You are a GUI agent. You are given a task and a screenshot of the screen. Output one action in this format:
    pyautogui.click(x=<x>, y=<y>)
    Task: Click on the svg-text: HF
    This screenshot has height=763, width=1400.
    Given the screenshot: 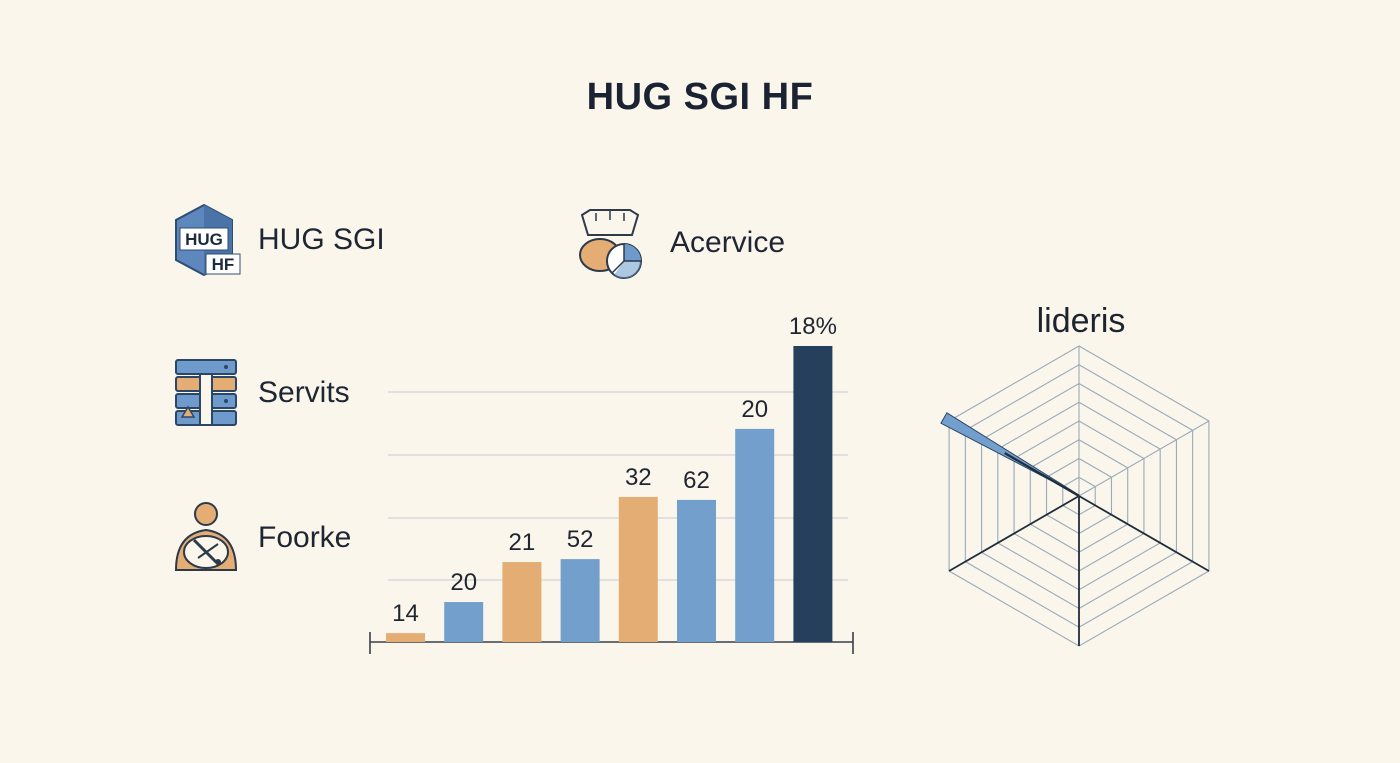 What is the action you would take?
    pyautogui.click(x=223, y=264)
    